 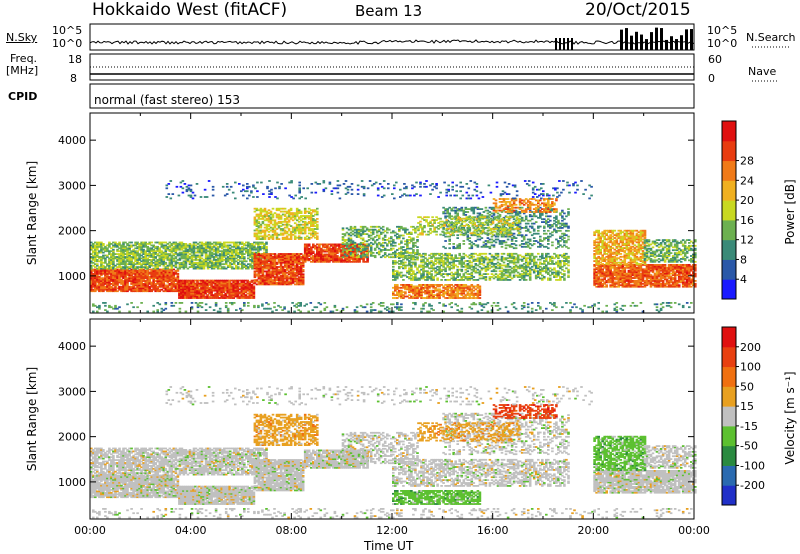 What do you see at coordinates (75, 59) in the screenshot?
I see `freq-tick-top: 18` at bounding box center [75, 59].